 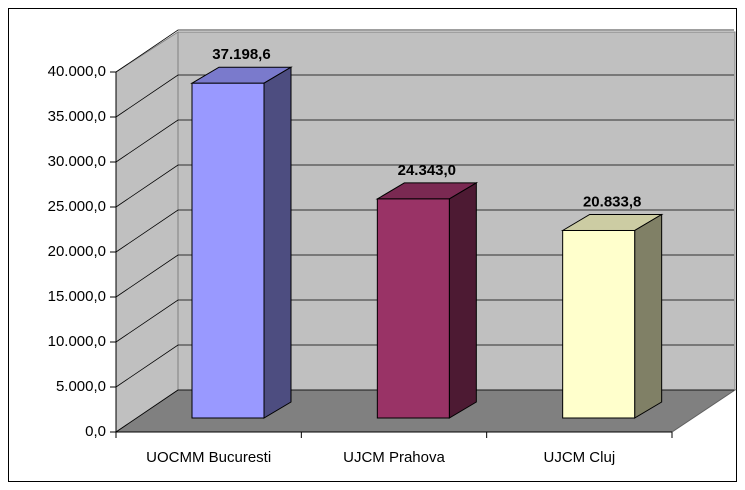 What do you see at coordinates (77, 71) in the screenshot?
I see `y-tick-label: 40.000,0` at bounding box center [77, 71].